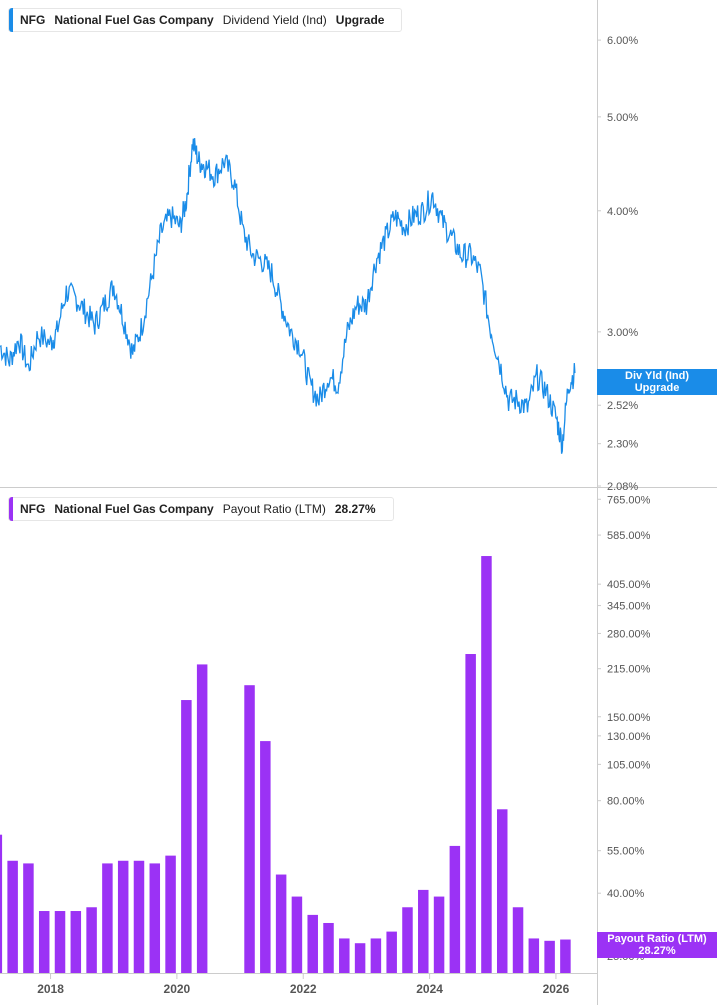 The height and width of the screenshot is (1005, 717). Describe the element at coordinates (556, 989) in the screenshot. I see `x-tick-label: 2026` at that location.